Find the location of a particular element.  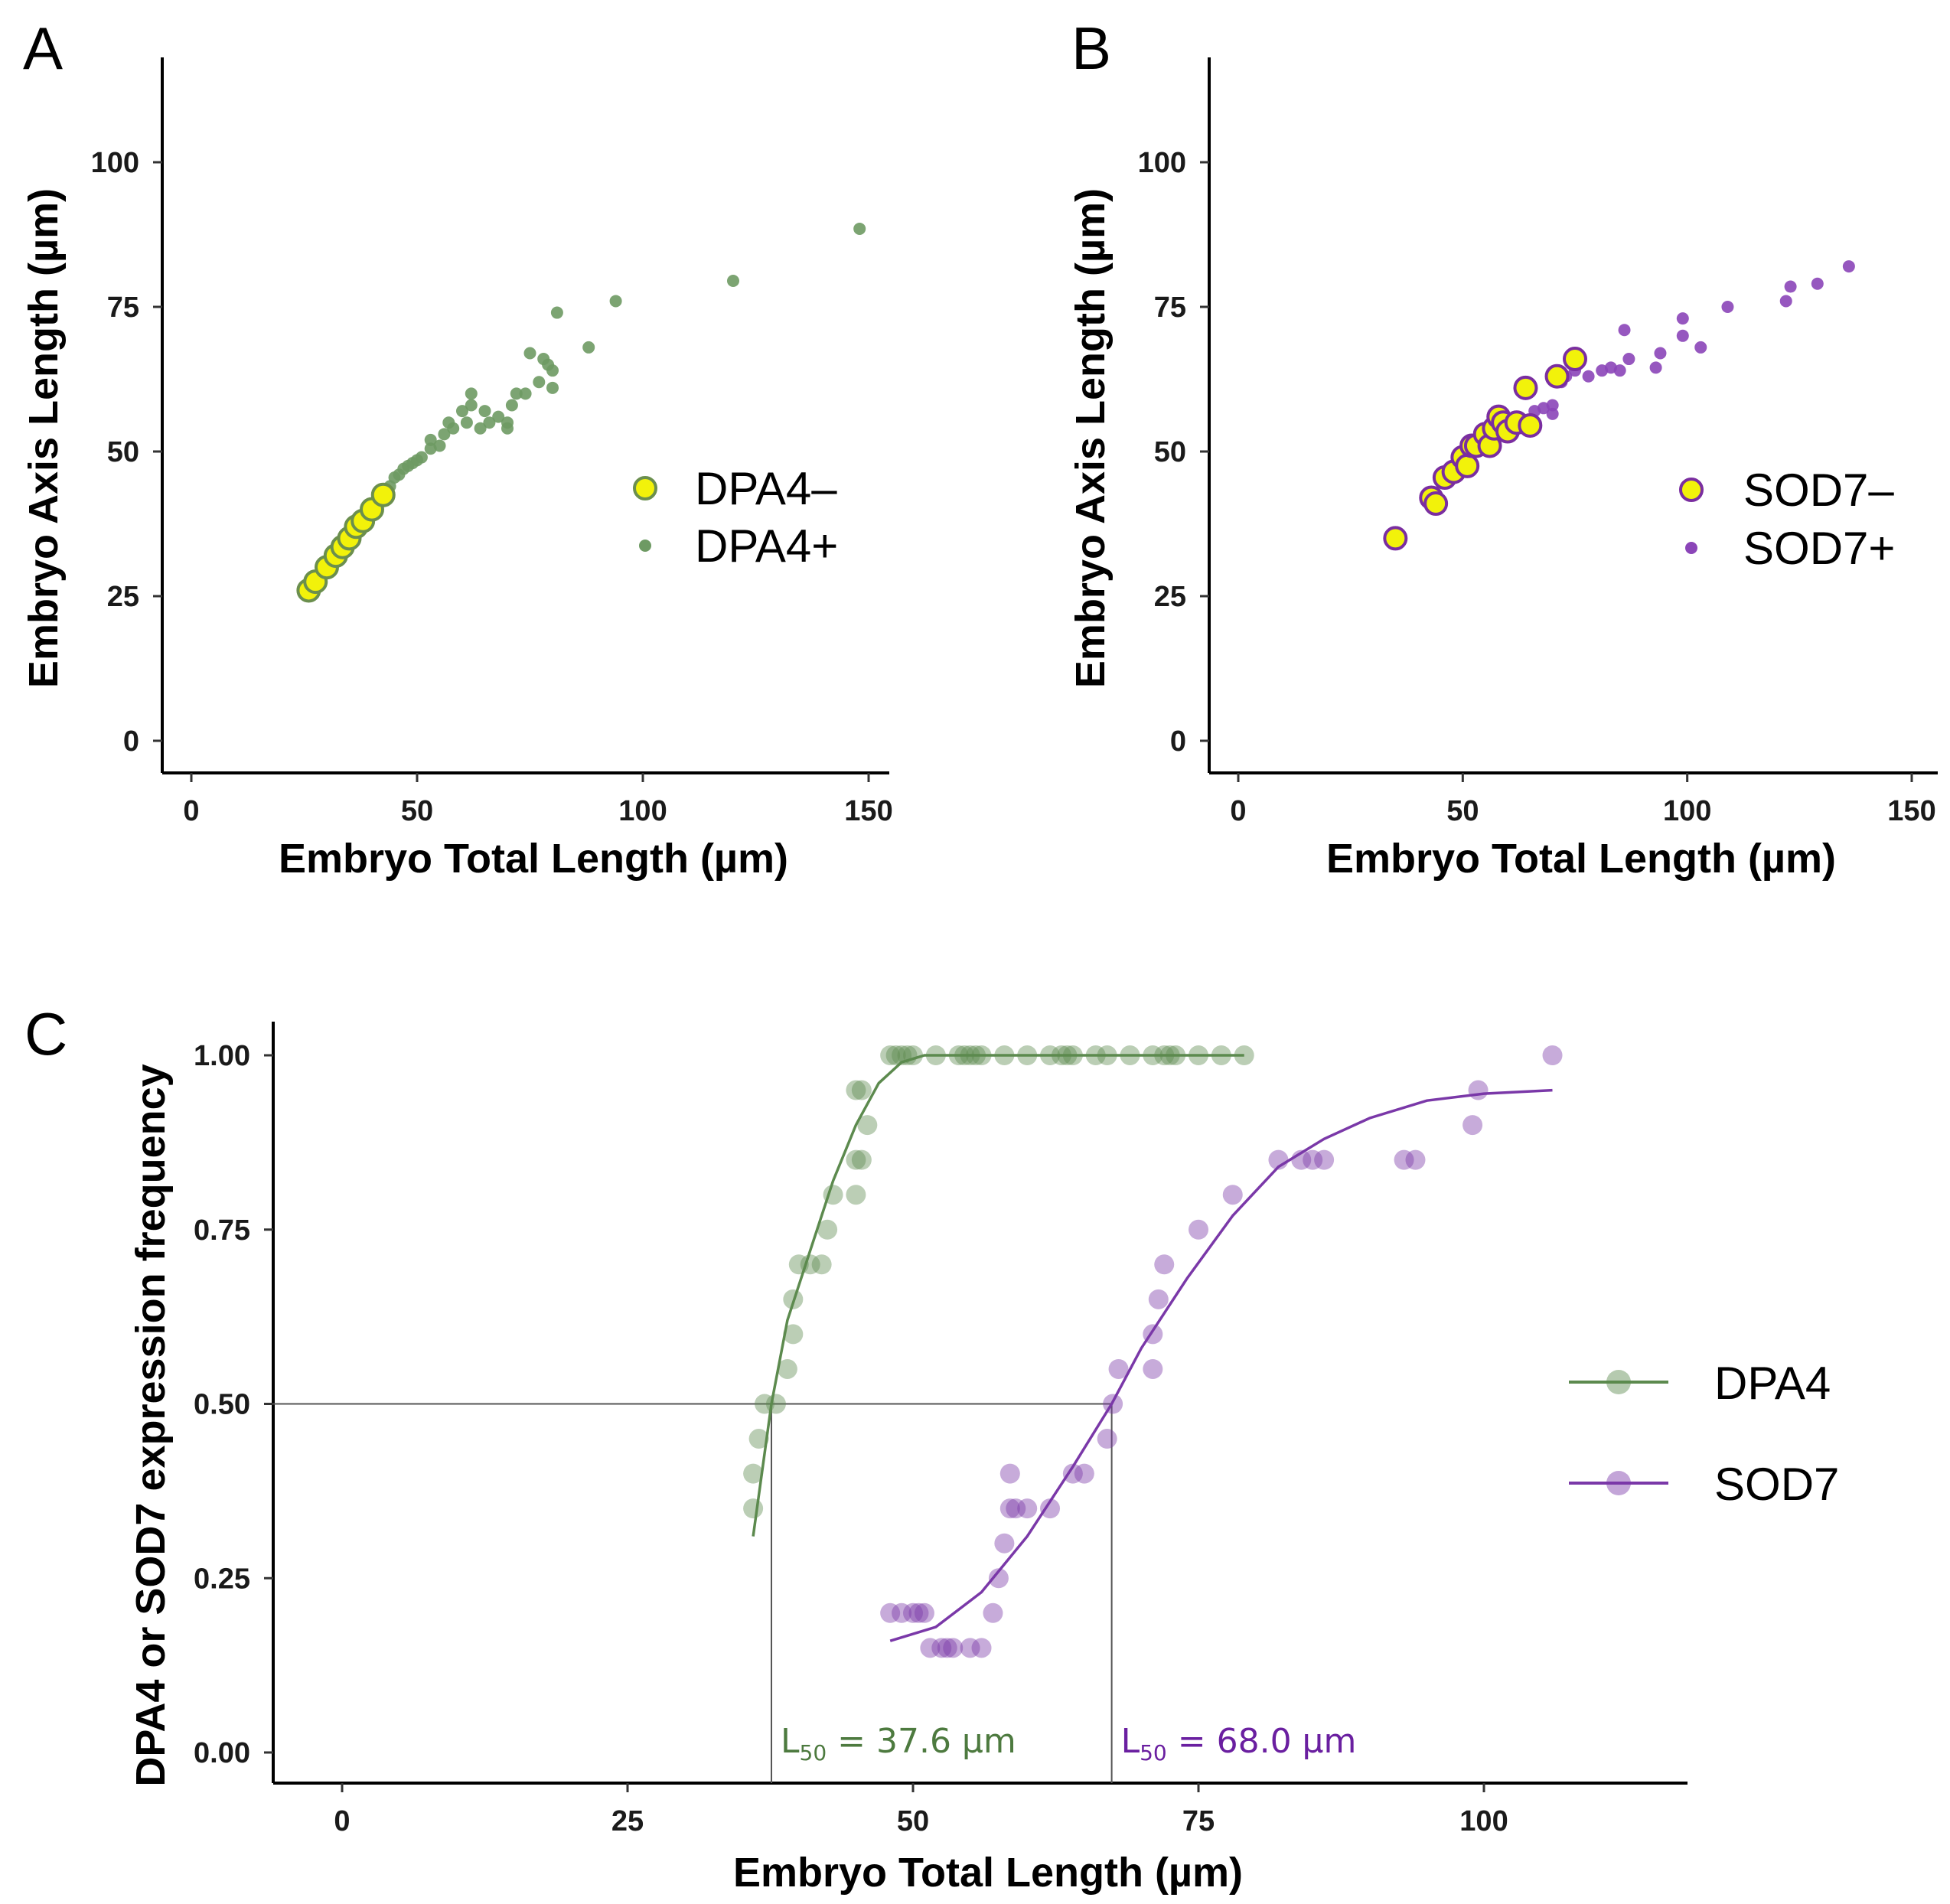

legend-label-positive: SOD7+ is located at coordinates (1819, 548).